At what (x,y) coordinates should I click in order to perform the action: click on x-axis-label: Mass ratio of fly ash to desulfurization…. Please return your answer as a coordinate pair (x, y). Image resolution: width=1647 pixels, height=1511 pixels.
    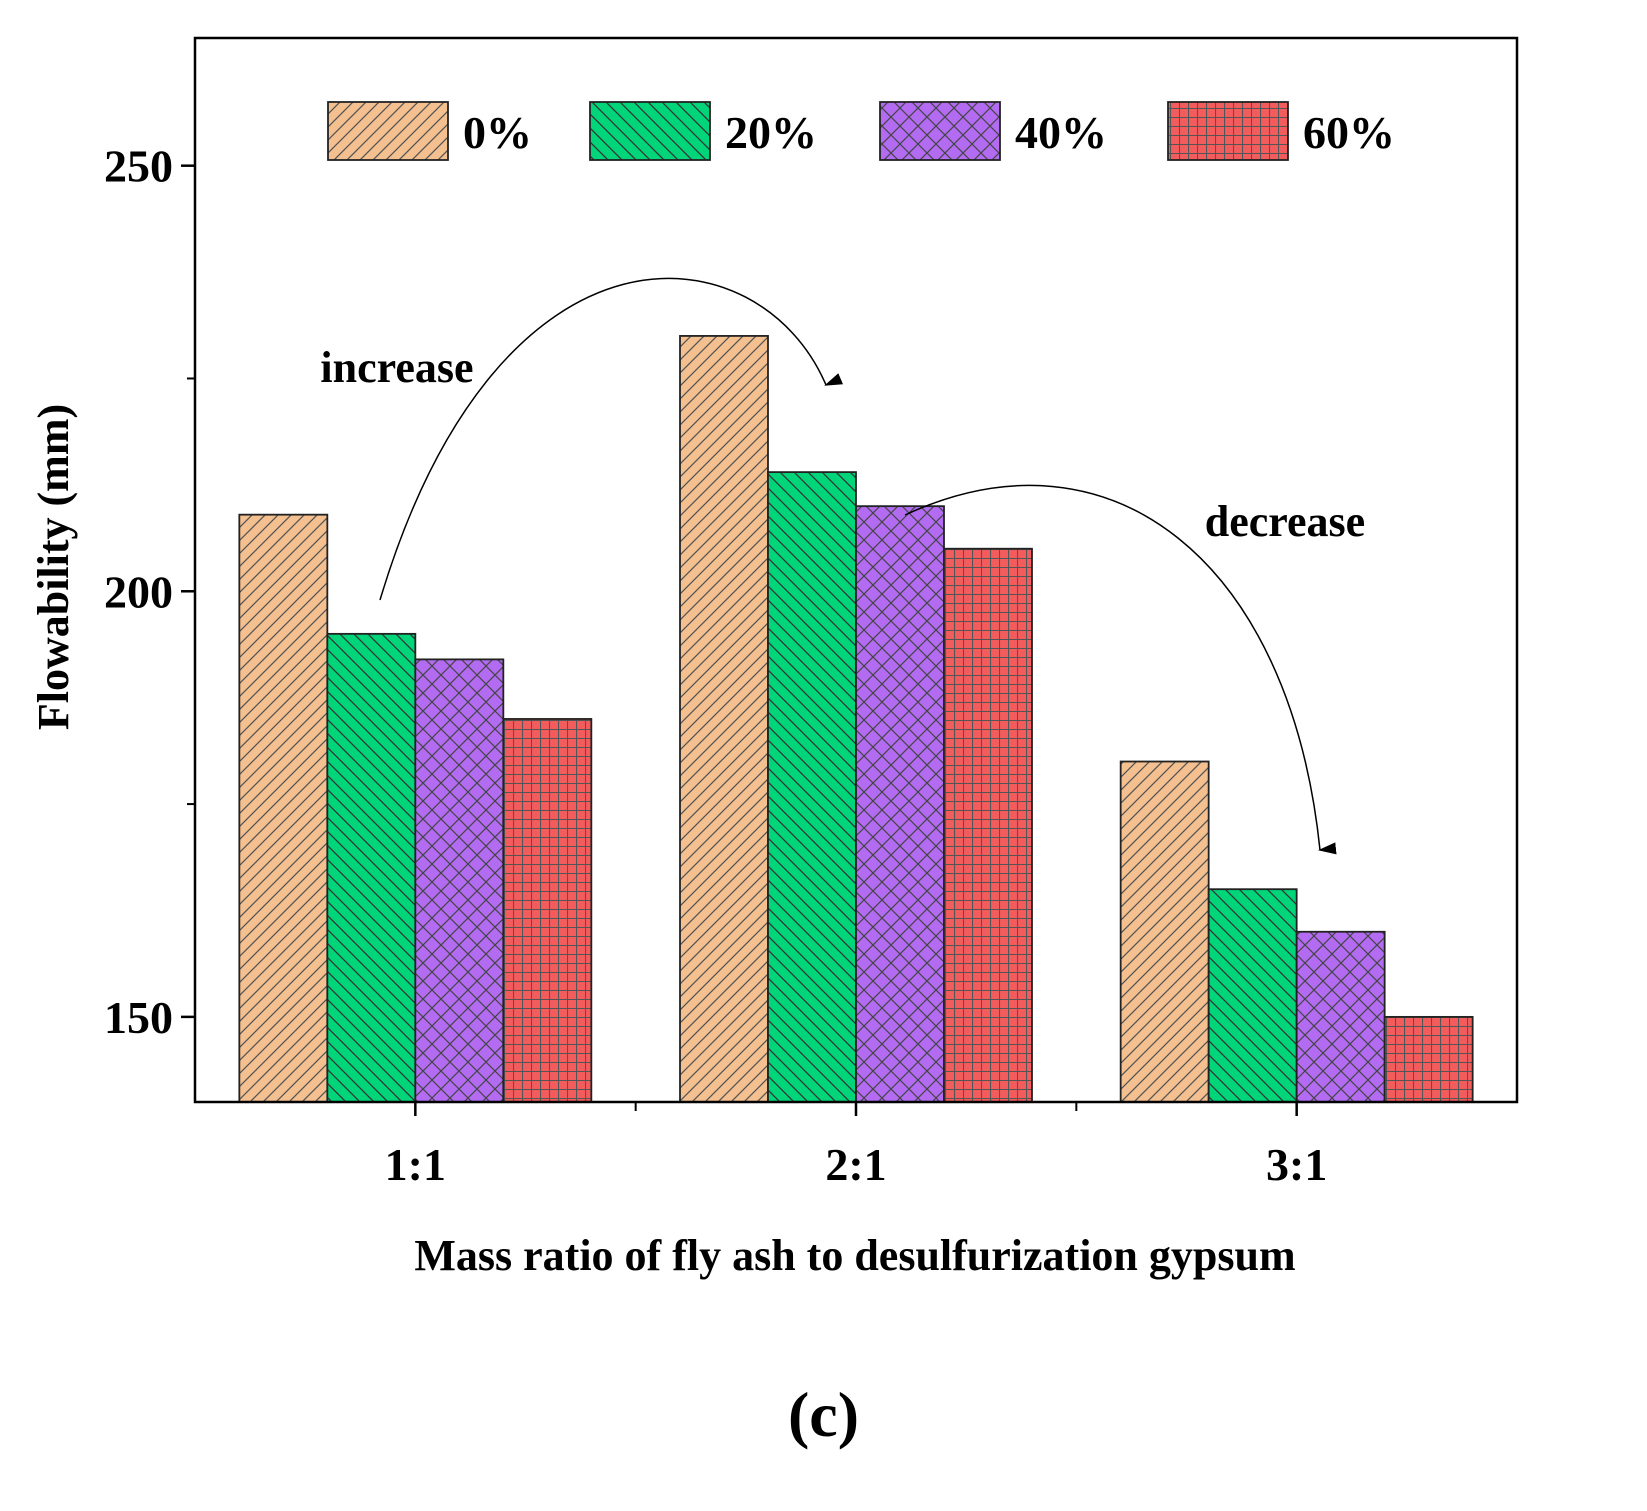
    Looking at the image, I should click on (854, 1255).